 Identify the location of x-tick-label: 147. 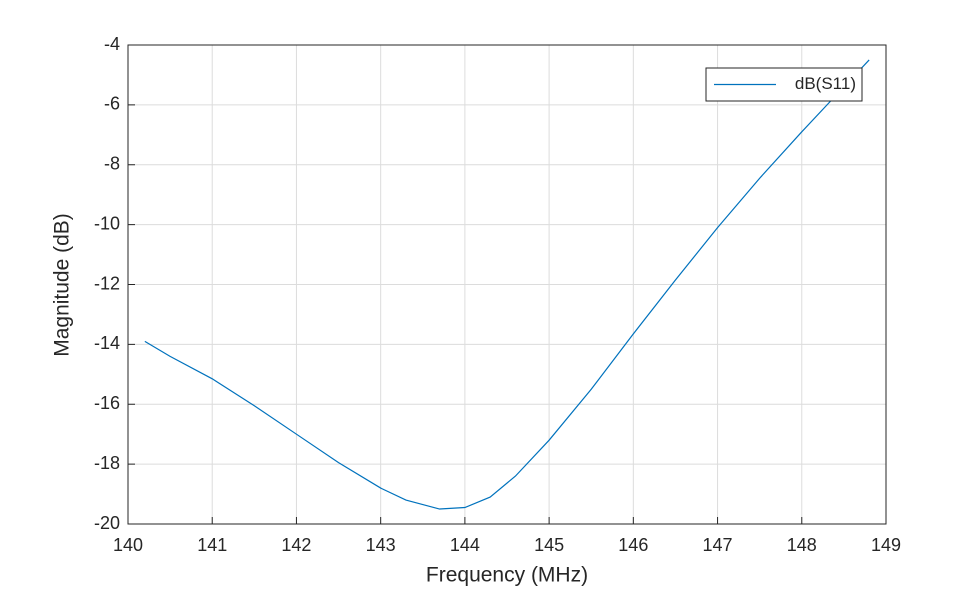
(718, 545).